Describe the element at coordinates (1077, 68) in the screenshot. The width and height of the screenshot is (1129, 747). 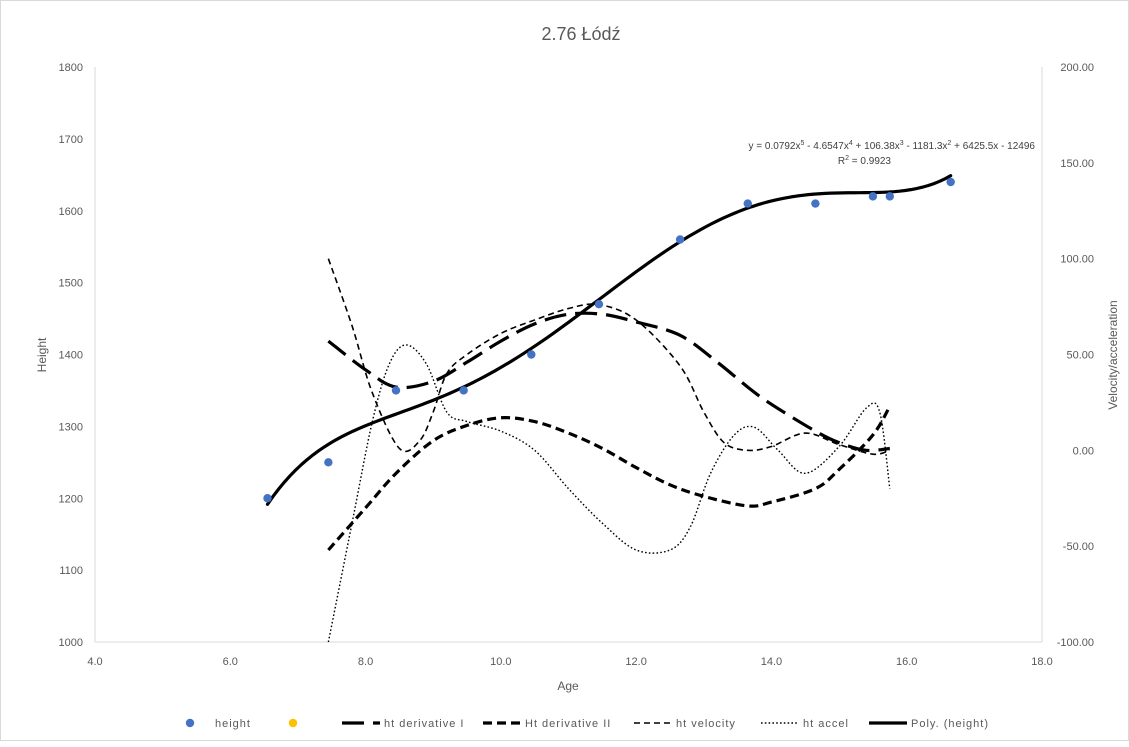
I see `y2-tick-label: 200.00` at that location.